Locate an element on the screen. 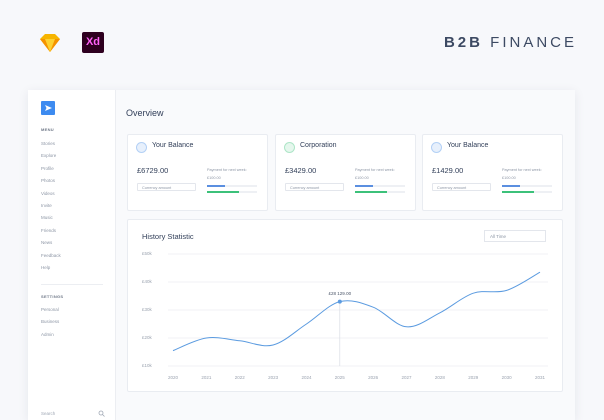 The image size is (604, 420). y-tick-label: £40k is located at coordinates (147, 281).